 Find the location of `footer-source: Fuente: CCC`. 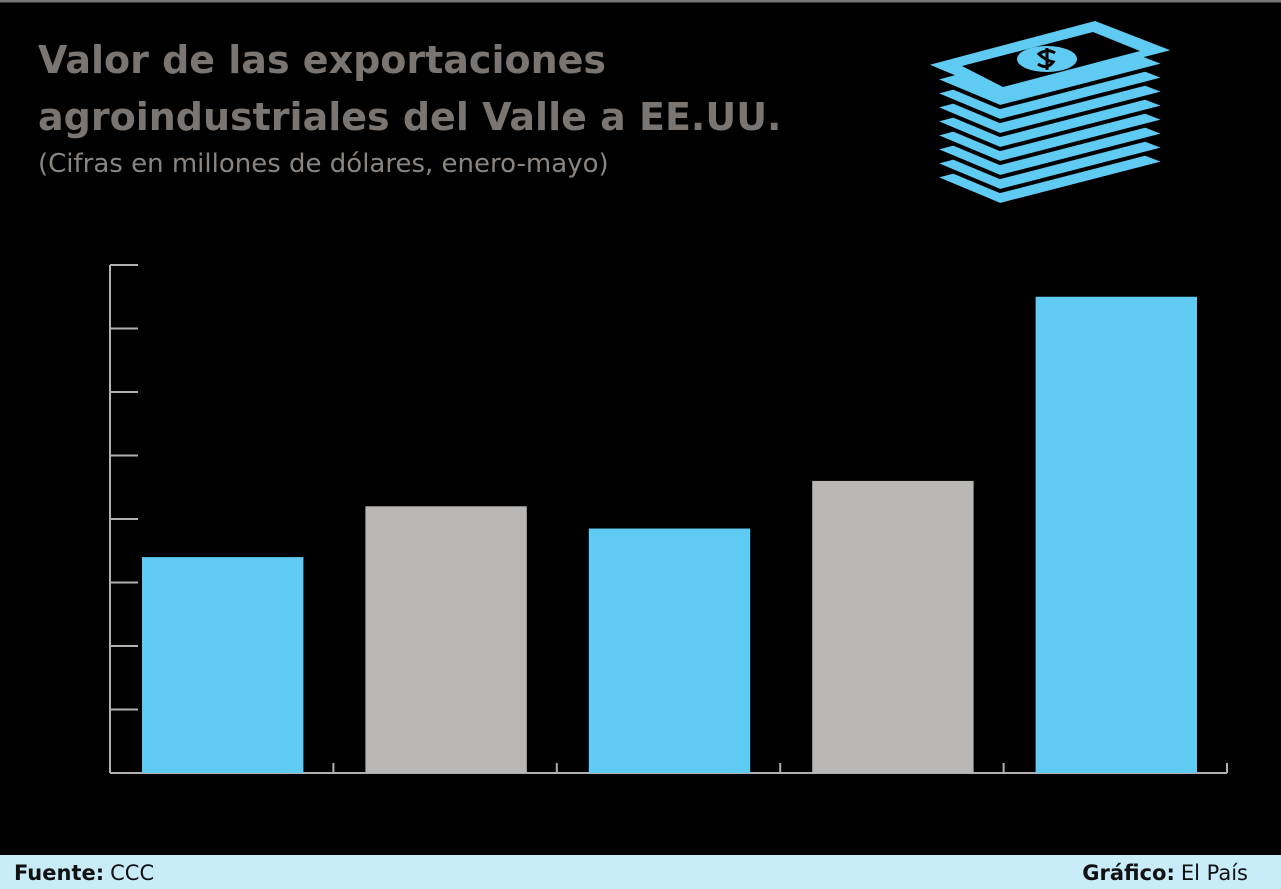

footer-source: Fuente: CCC is located at coordinates (84, 873).